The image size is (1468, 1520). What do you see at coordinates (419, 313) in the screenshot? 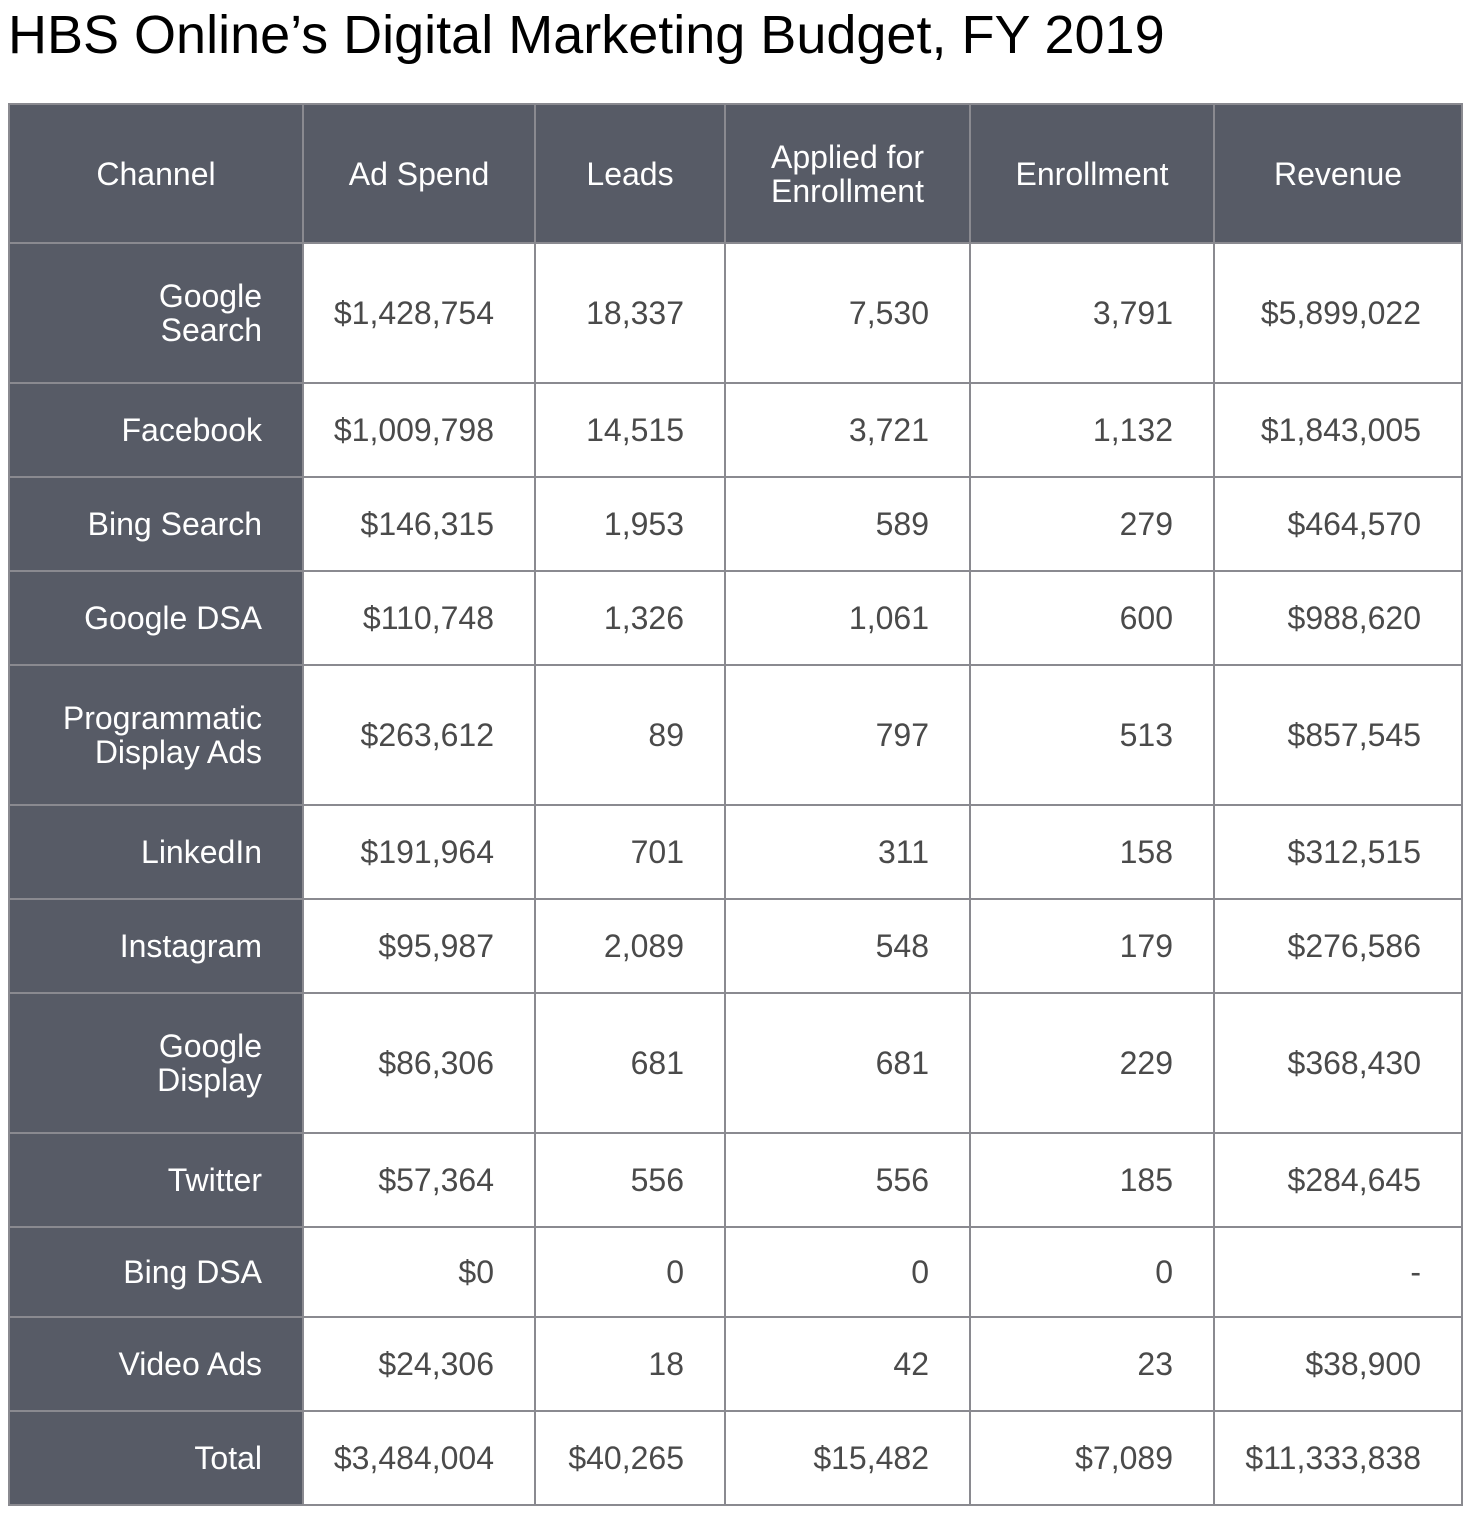
I see `cell-ad-spend: $1,428,754` at bounding box center [419, 313].